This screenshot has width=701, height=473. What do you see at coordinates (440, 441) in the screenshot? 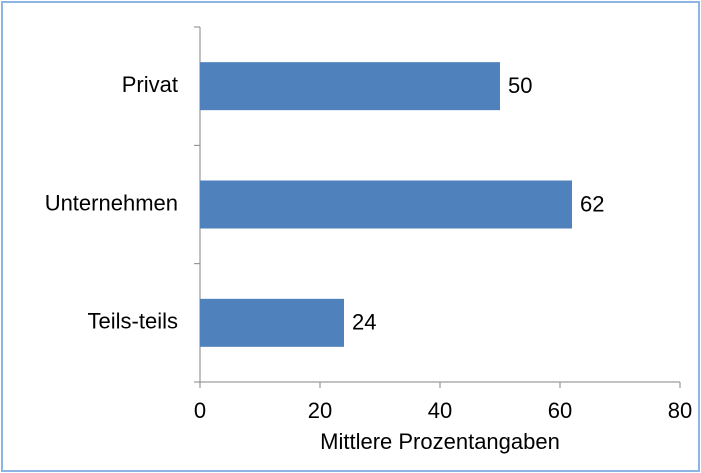
I see `x-axis-title: Mittlere Prozentangaben` at bounding box center [440, 441].